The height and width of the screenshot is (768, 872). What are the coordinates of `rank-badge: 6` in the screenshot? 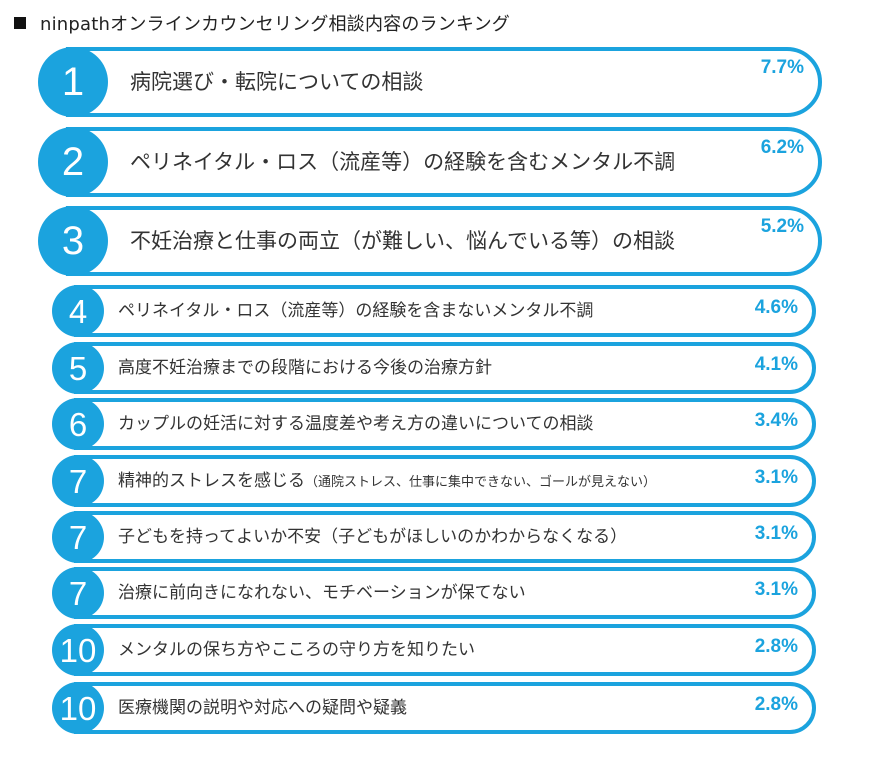 It's located at (78, 424).